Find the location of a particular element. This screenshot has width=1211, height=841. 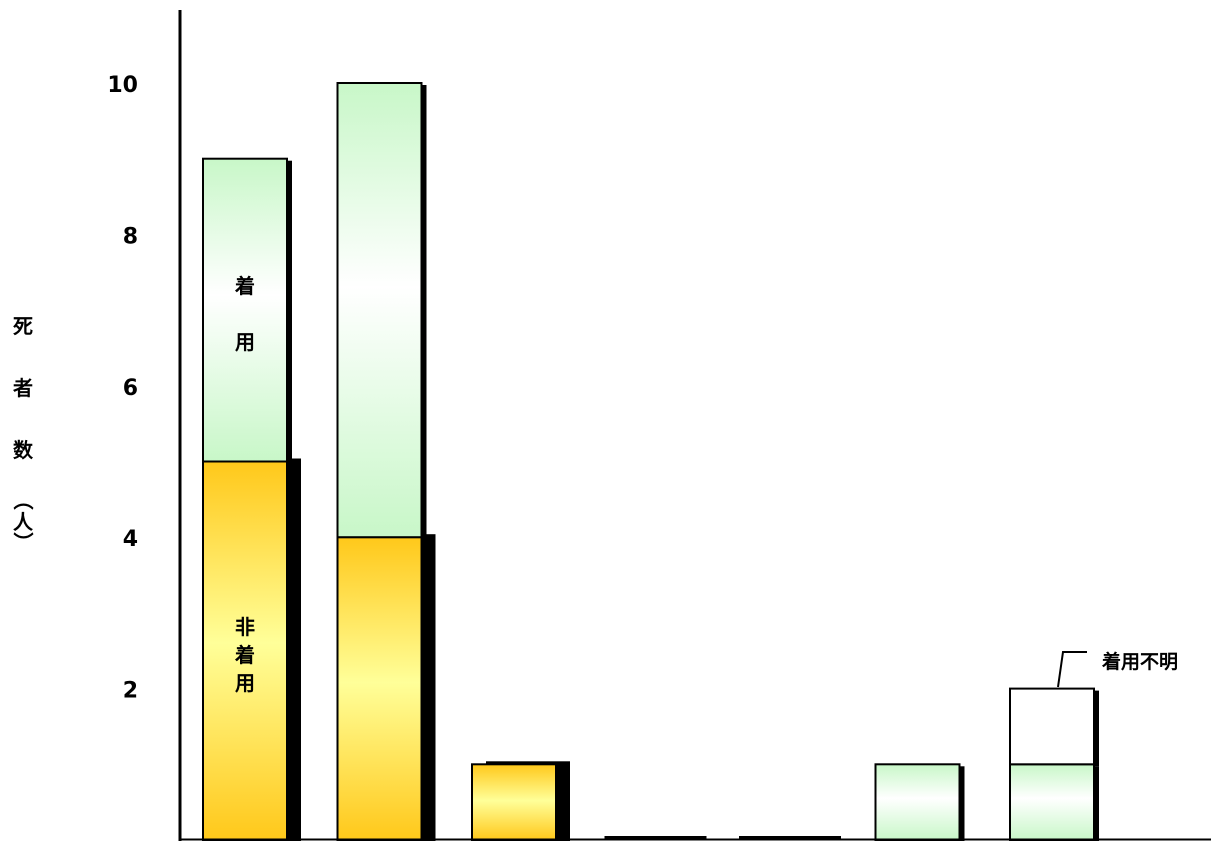

y-tick-label: 6 is located at coordinates (130, 388).